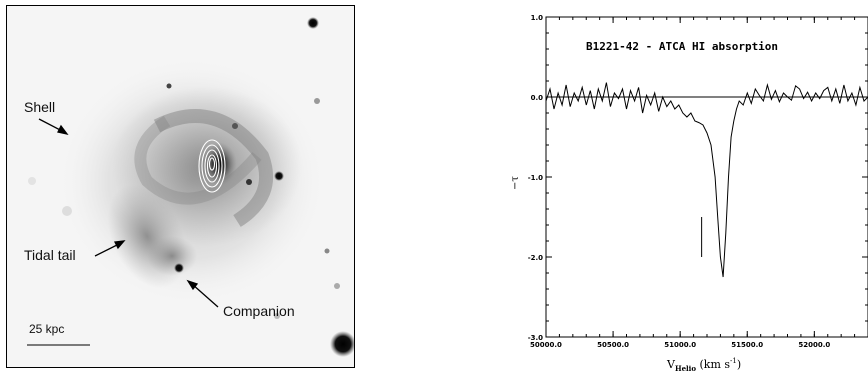 This screenshot has width=868, height=374. I want to click on hi-contours, so click(212, 166).